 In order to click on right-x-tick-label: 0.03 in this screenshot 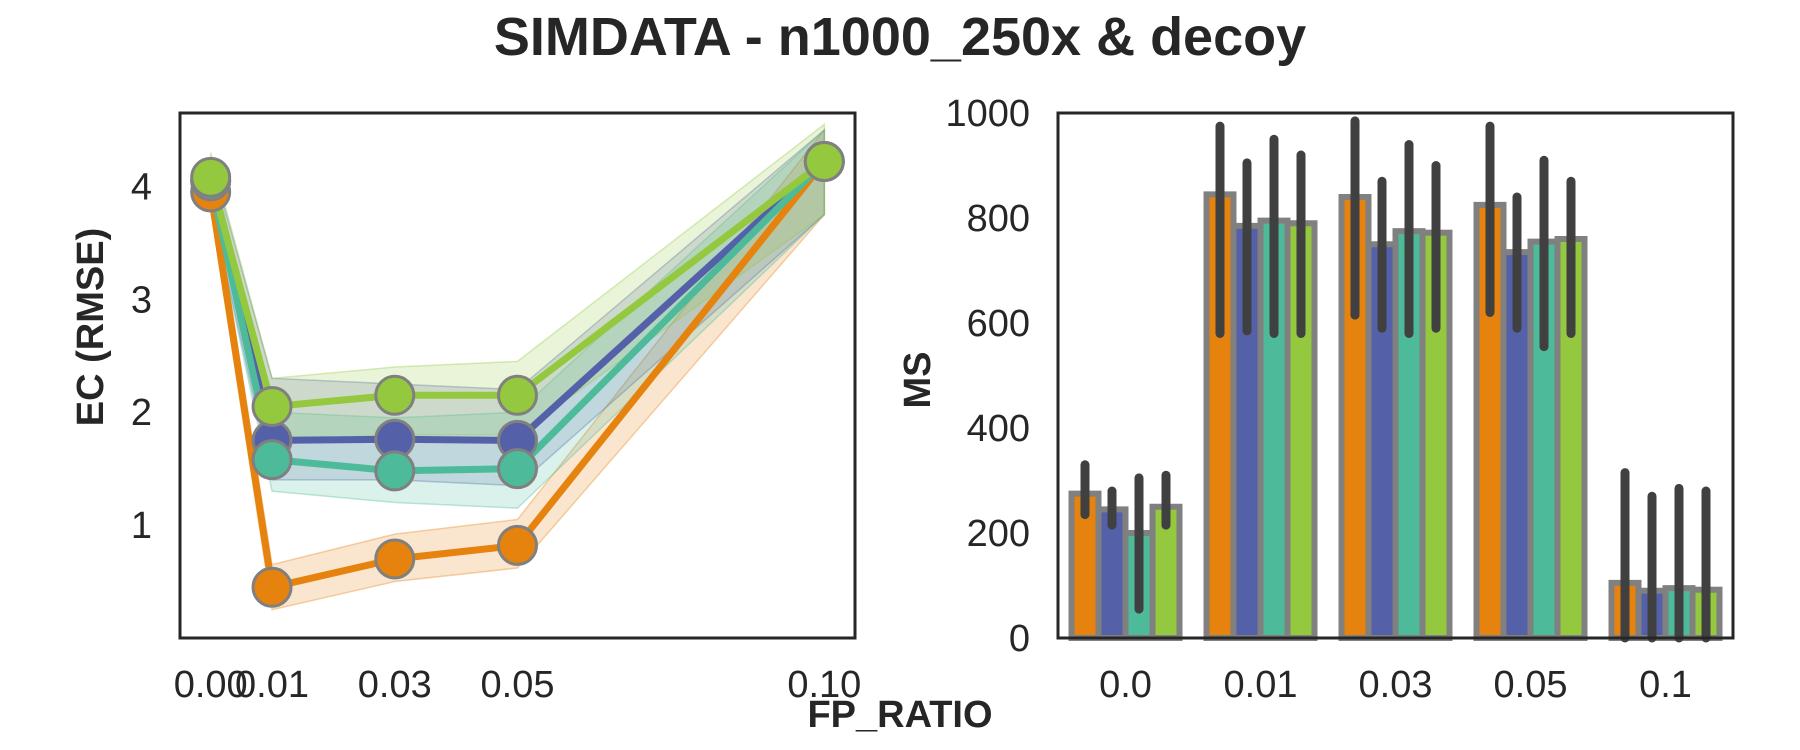, I will do `click(1396, 685)`.